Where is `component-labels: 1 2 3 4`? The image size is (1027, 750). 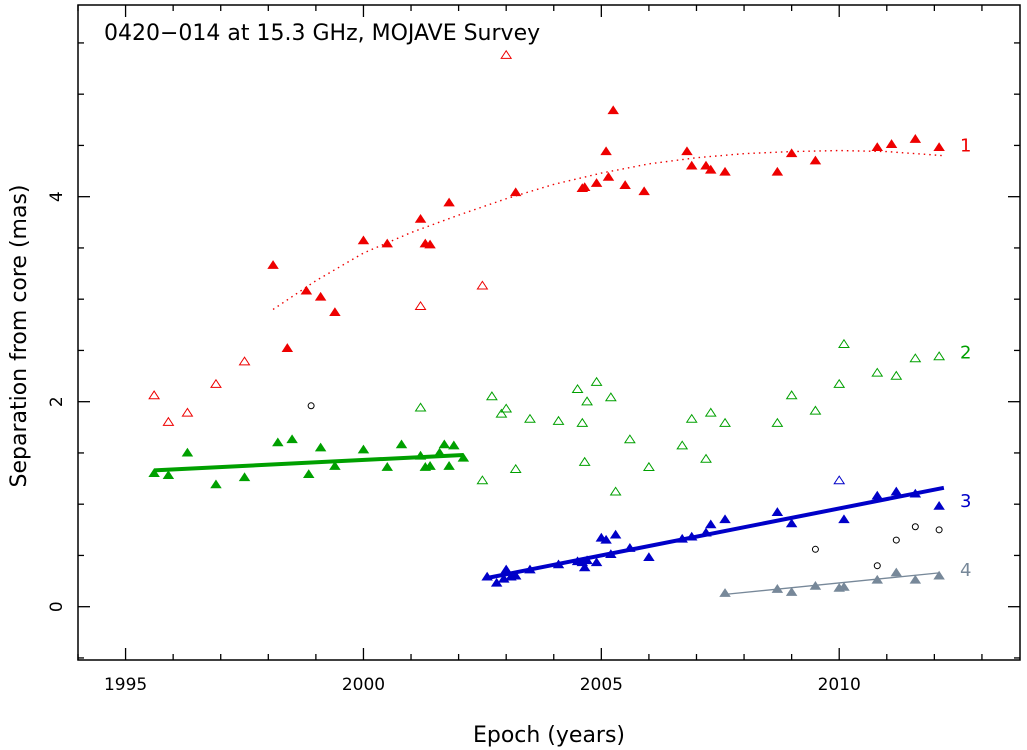
component-labels: 1 2 3 4 is located at coordinates (965, 357).